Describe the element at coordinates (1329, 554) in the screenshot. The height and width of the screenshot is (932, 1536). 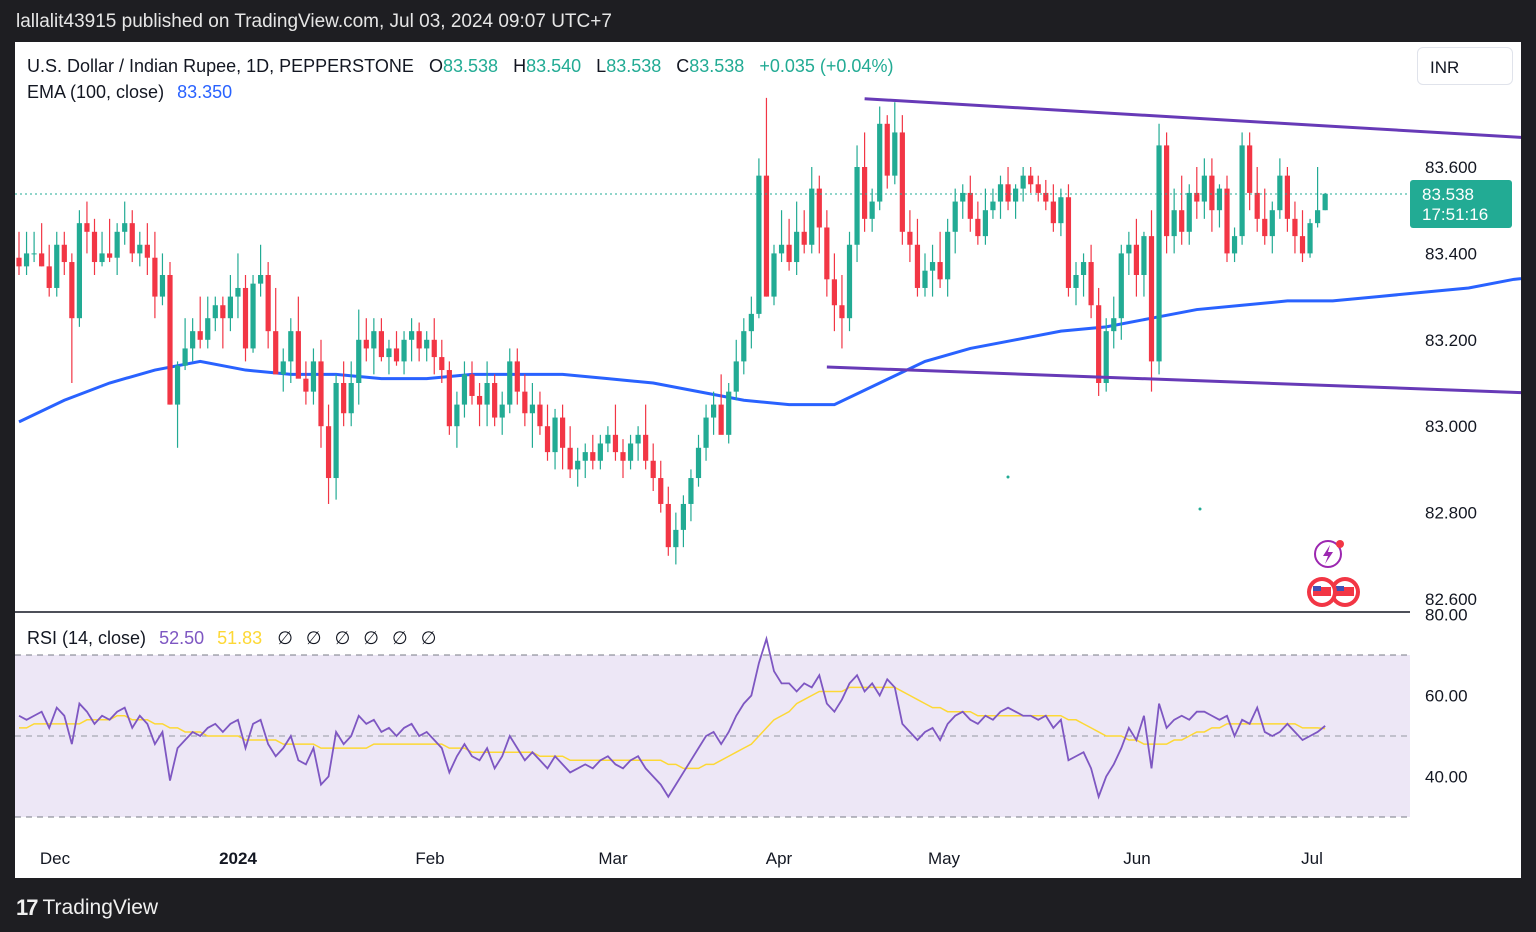
I see `lightning-icon` at that location.